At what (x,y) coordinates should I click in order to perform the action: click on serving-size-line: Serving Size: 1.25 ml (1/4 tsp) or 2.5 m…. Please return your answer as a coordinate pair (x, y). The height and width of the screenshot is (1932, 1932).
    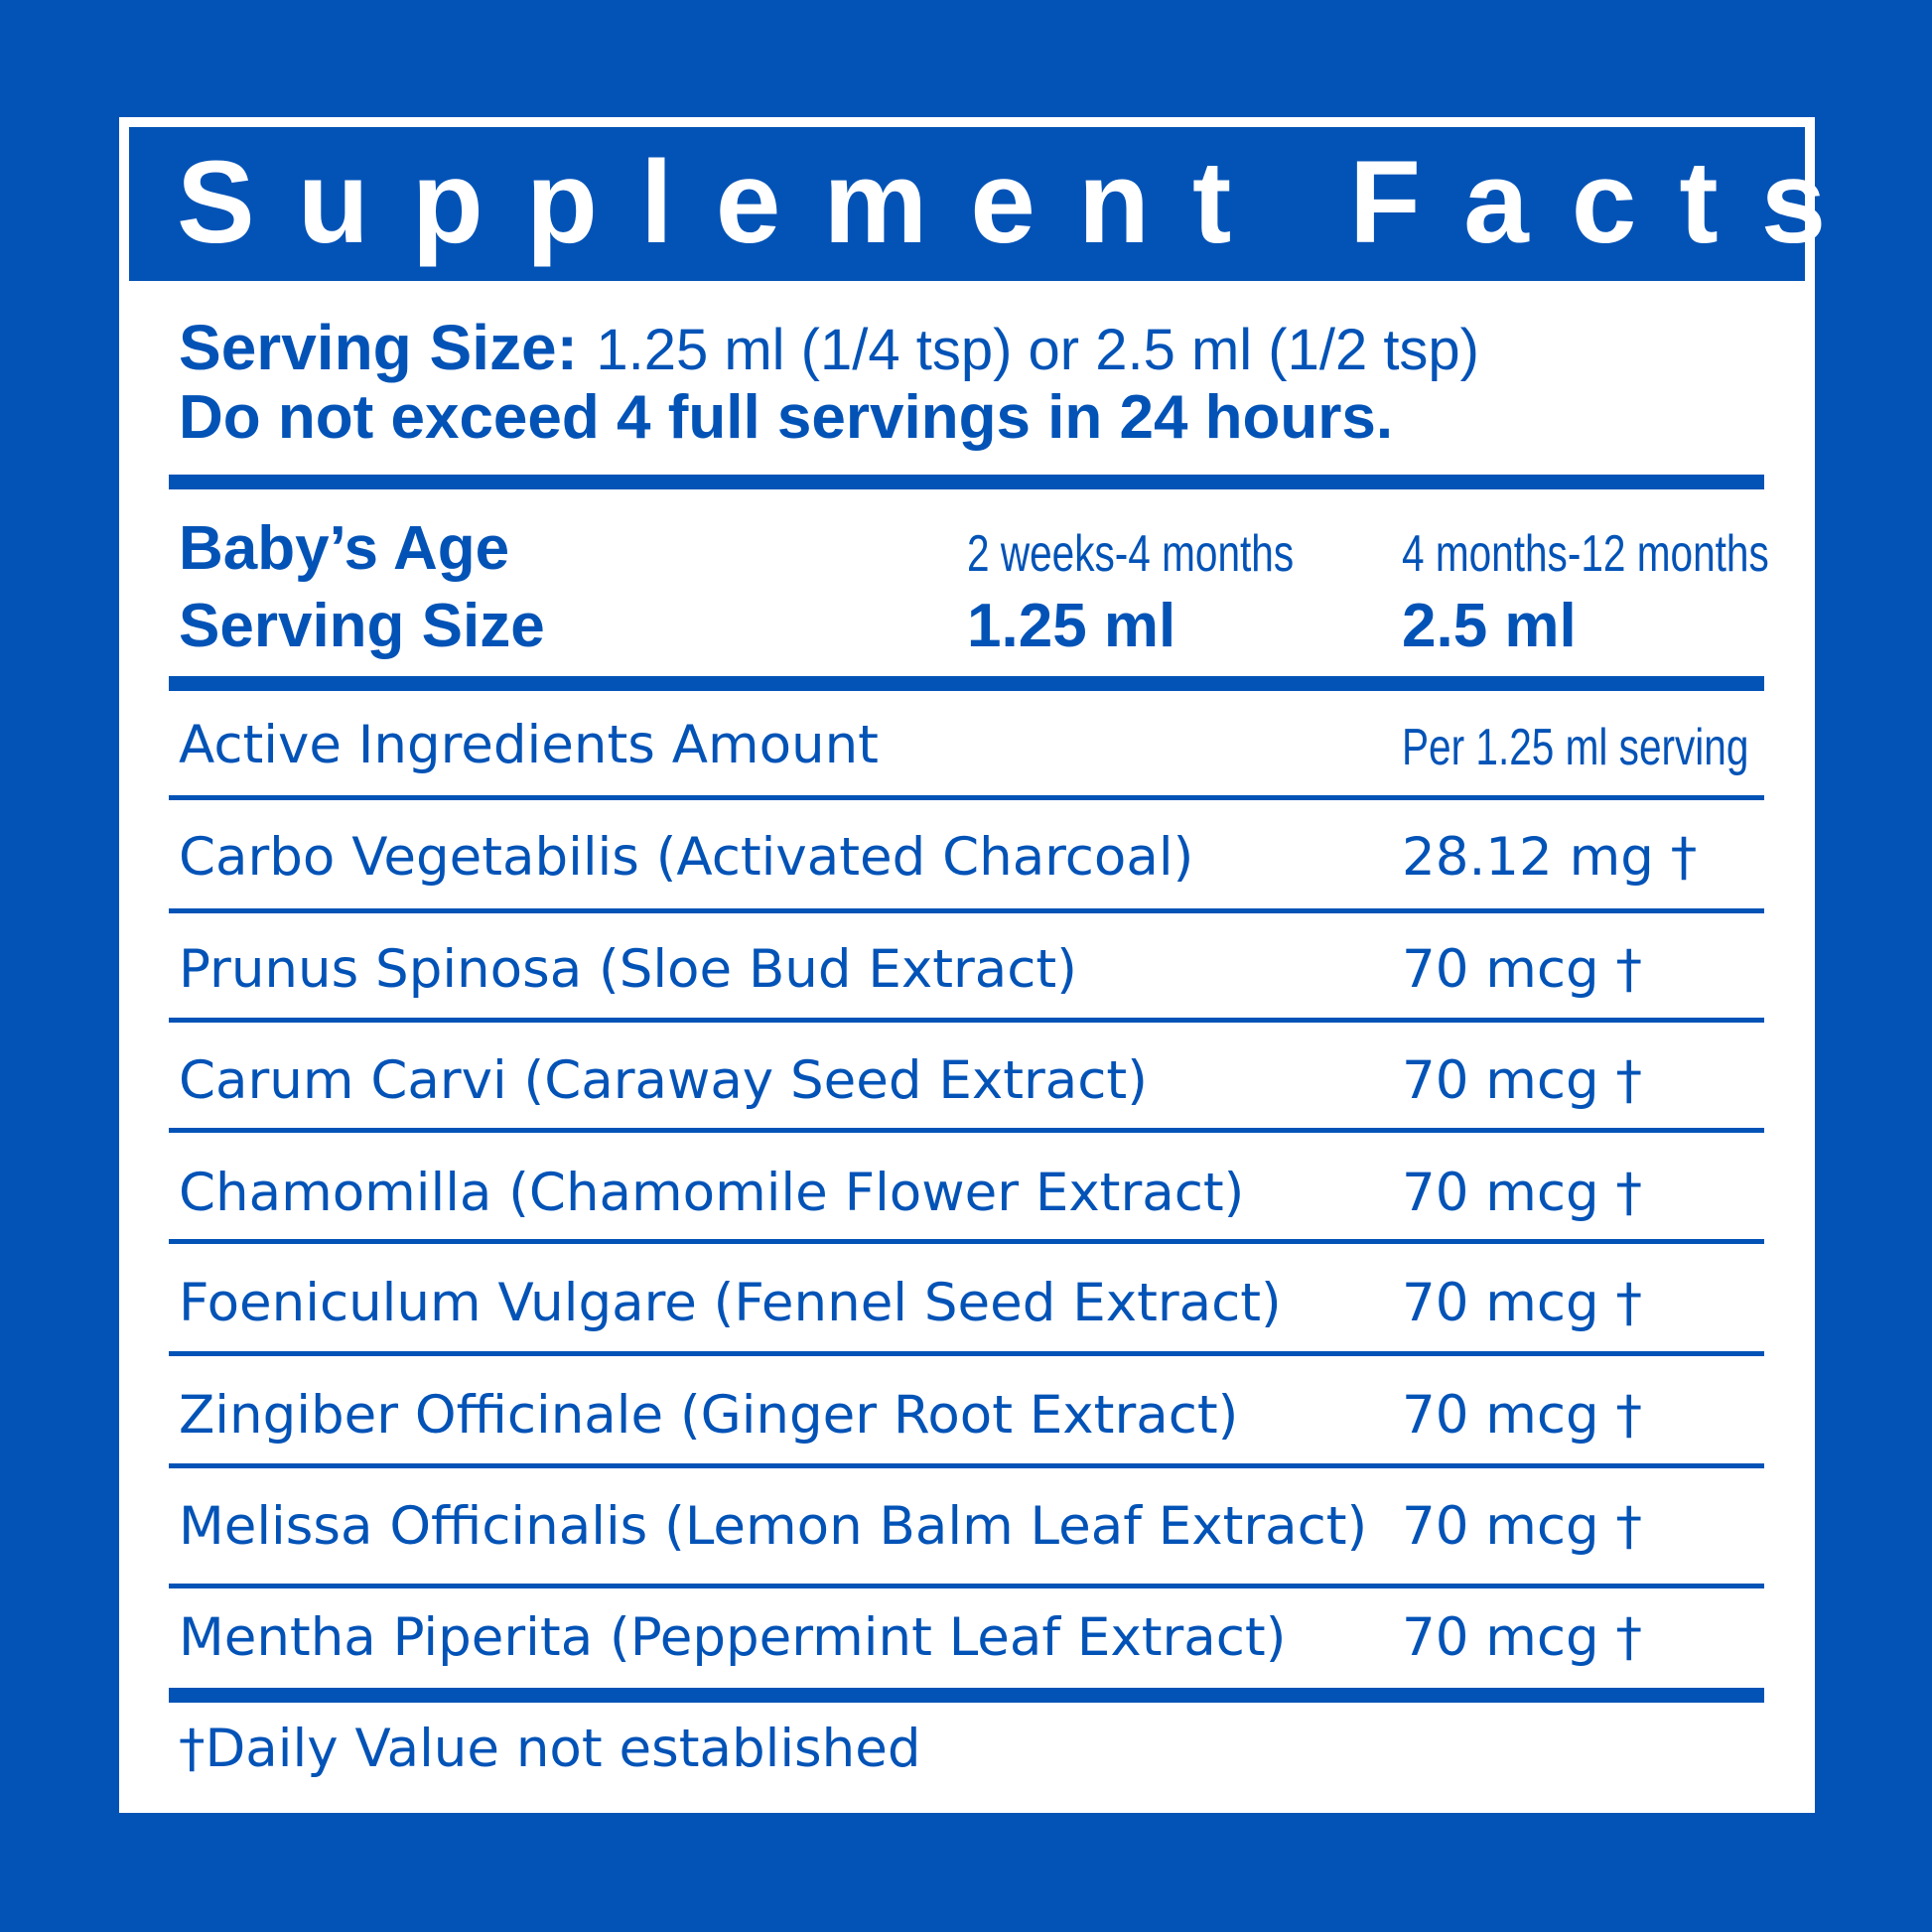
    Looking at the image, I should click on (829, 348).